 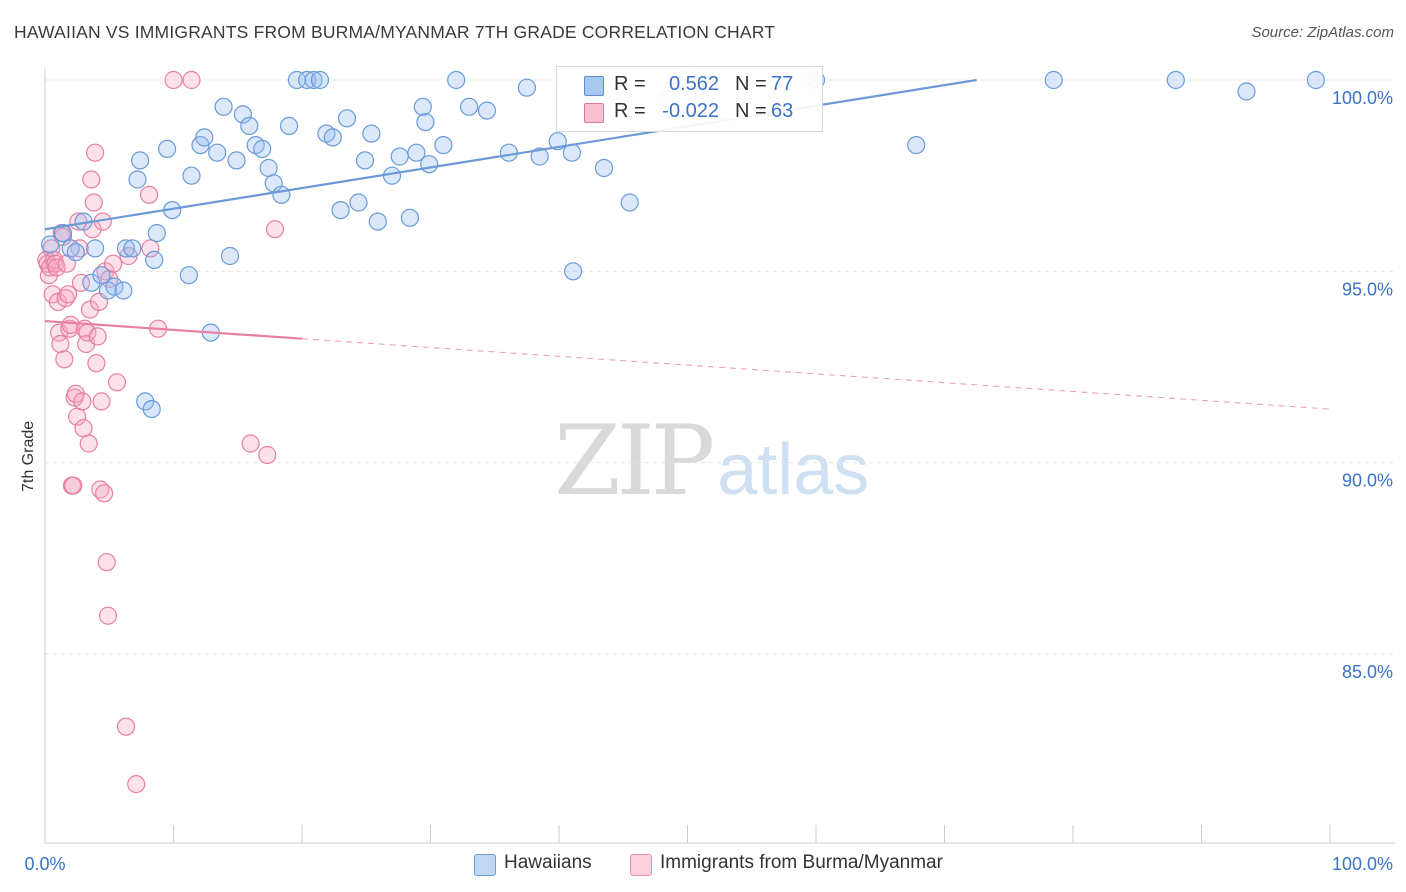 I want to click on r-value: -0.022, so click(x=690, y=111).